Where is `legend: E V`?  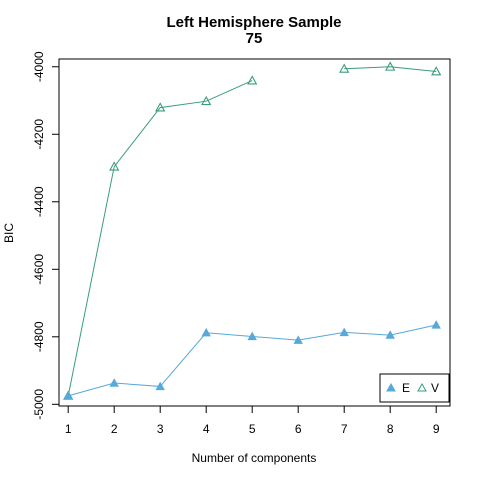 legend: E V is located at coordinates (414, 388).